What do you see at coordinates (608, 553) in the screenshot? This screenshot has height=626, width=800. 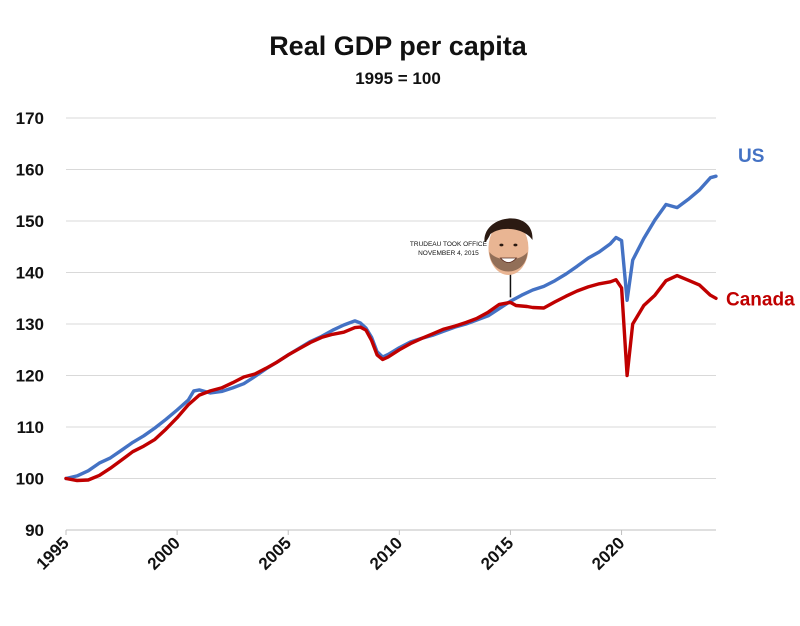 I see `x-tick-label: 2020` at bounding box center [608, 553].